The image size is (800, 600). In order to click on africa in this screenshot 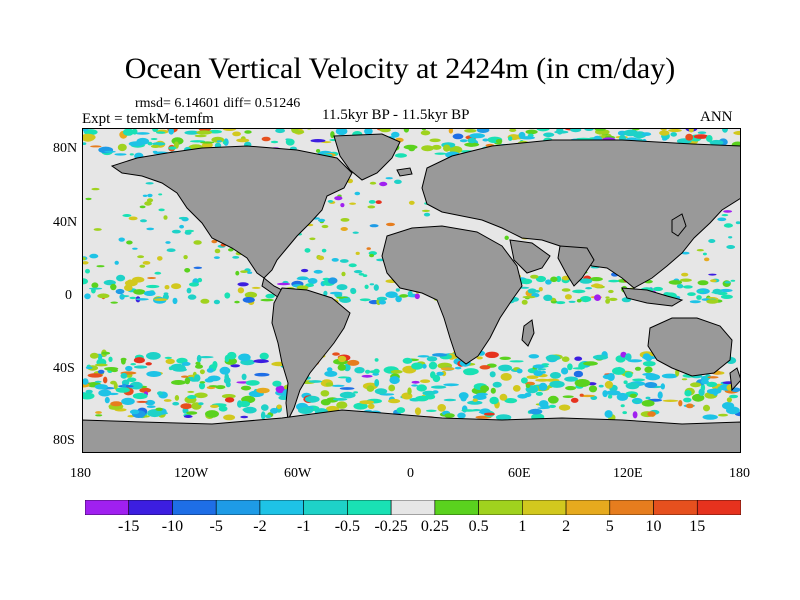, I will do `click(452, 295)`.